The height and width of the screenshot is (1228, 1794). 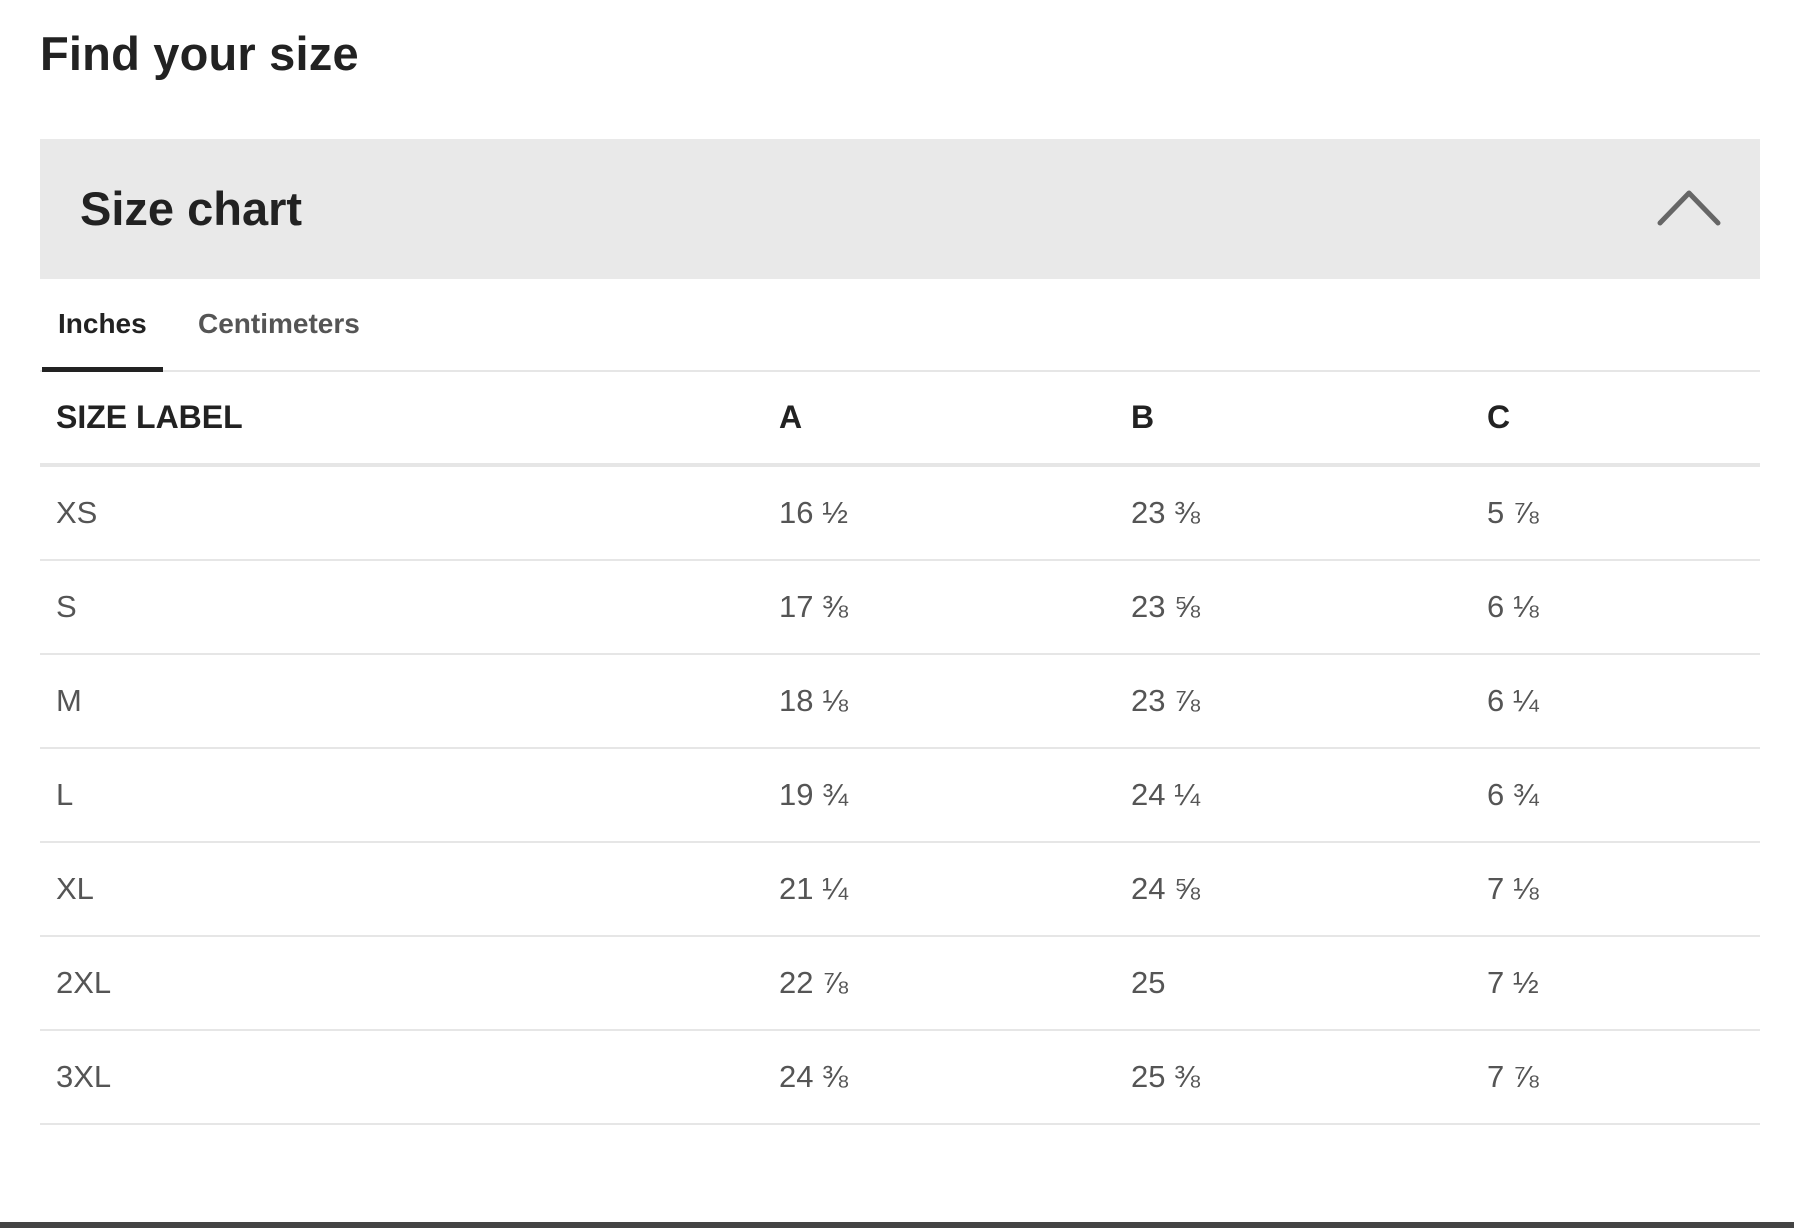 I want to click on accordion-title: Size chart, so click(x=191, y=208).